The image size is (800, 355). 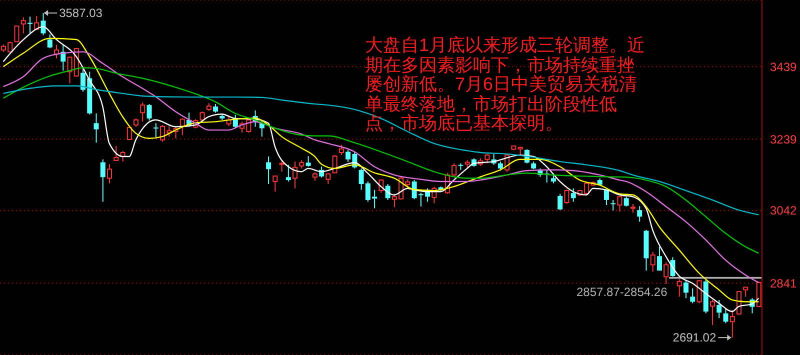 I want to click on annotation: 大盘自1月底以来形成三轮调整。近期在多因素影响下，市场持续重挫屡创新低。7月6日中美贸易关税清单最终落地，市场打出阶段性低点，市场底已基本探明。, so click(x=505, y=84).